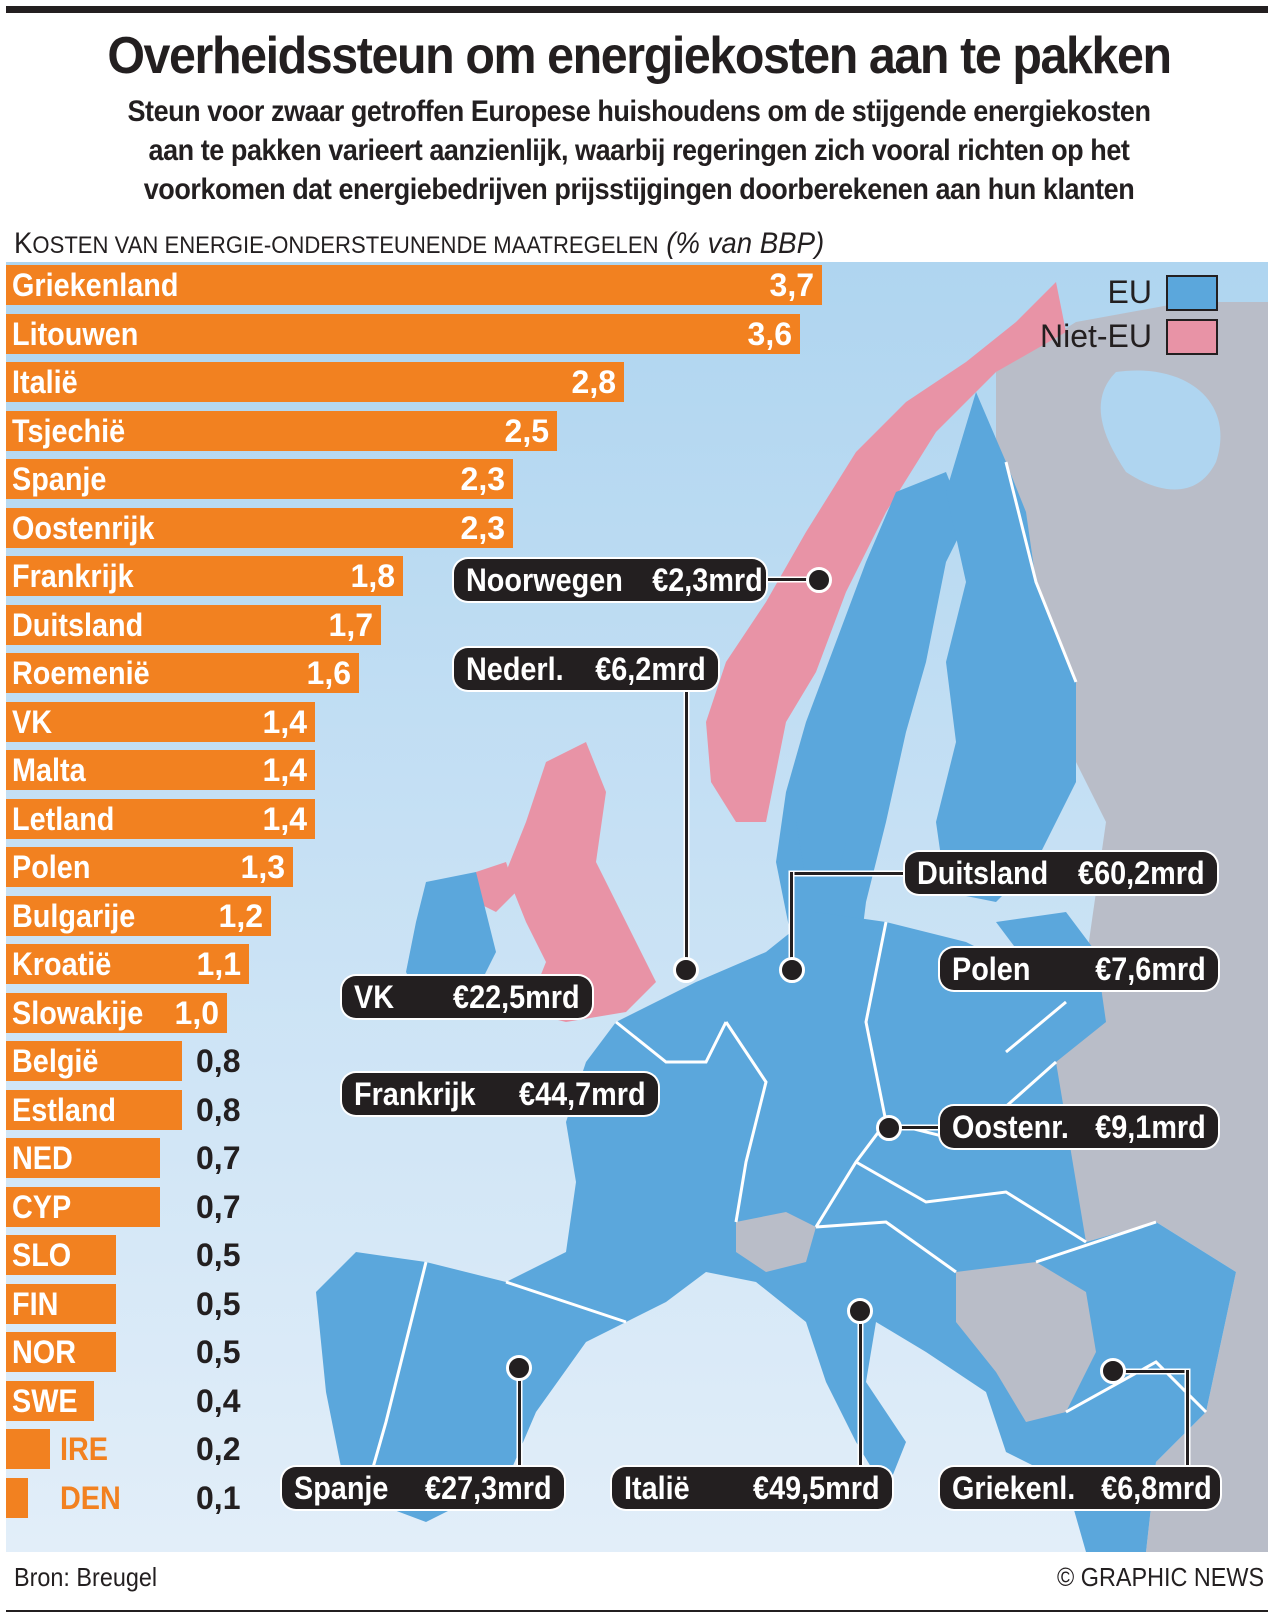  What do you see at coordinates (95, 285) in the screenshot?
I see `bar-label: Griekenland` at bounding box center [95, 285].